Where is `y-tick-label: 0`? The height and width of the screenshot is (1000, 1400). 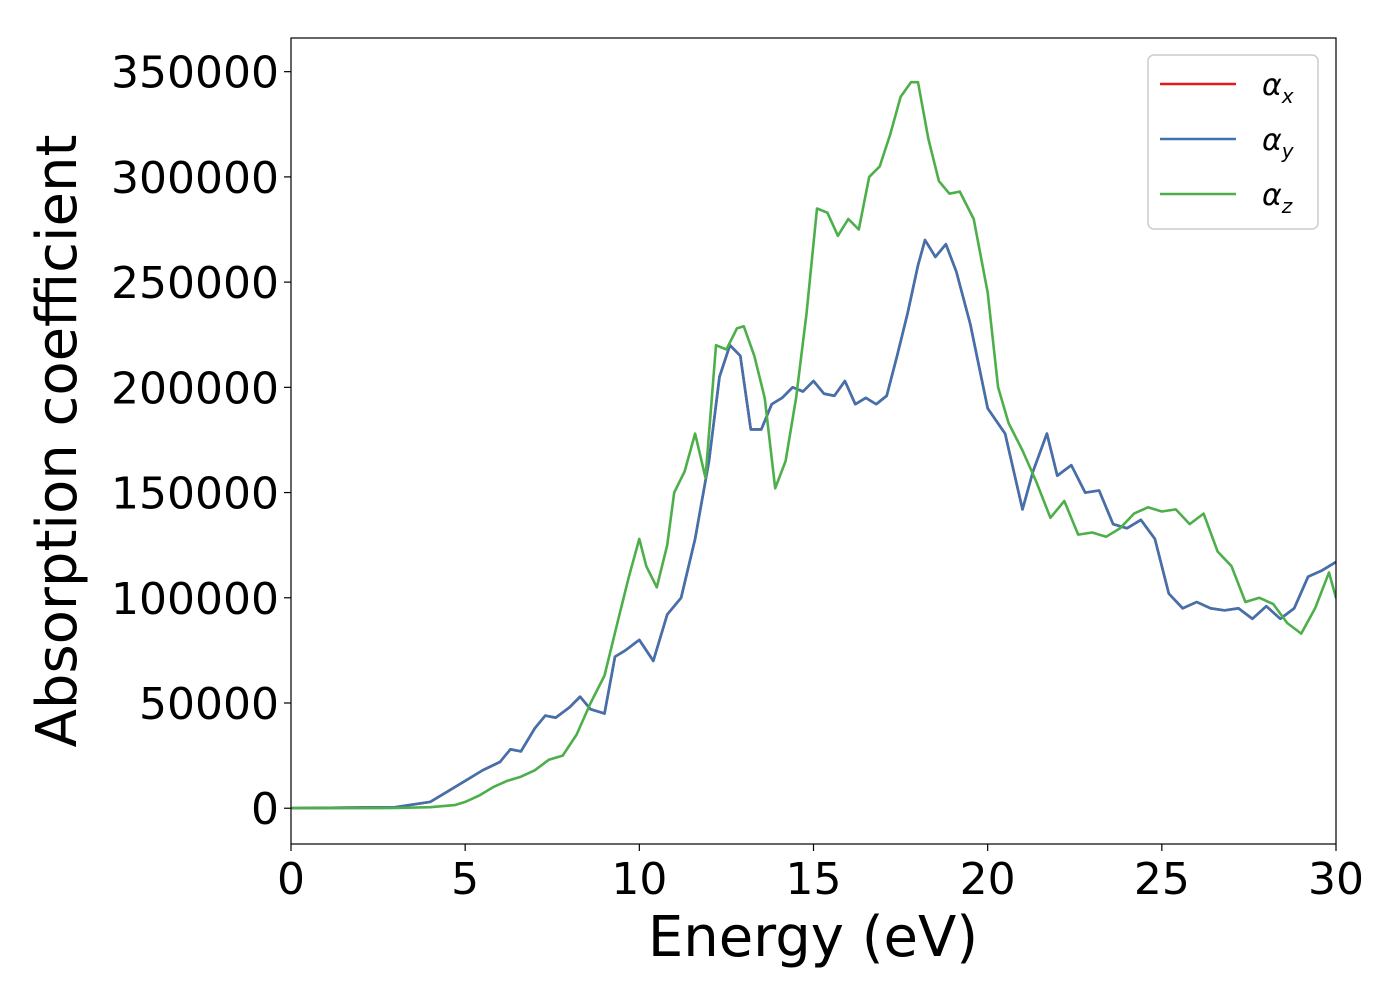
y-tick-label: 0 is located at coordinates (265, 809).